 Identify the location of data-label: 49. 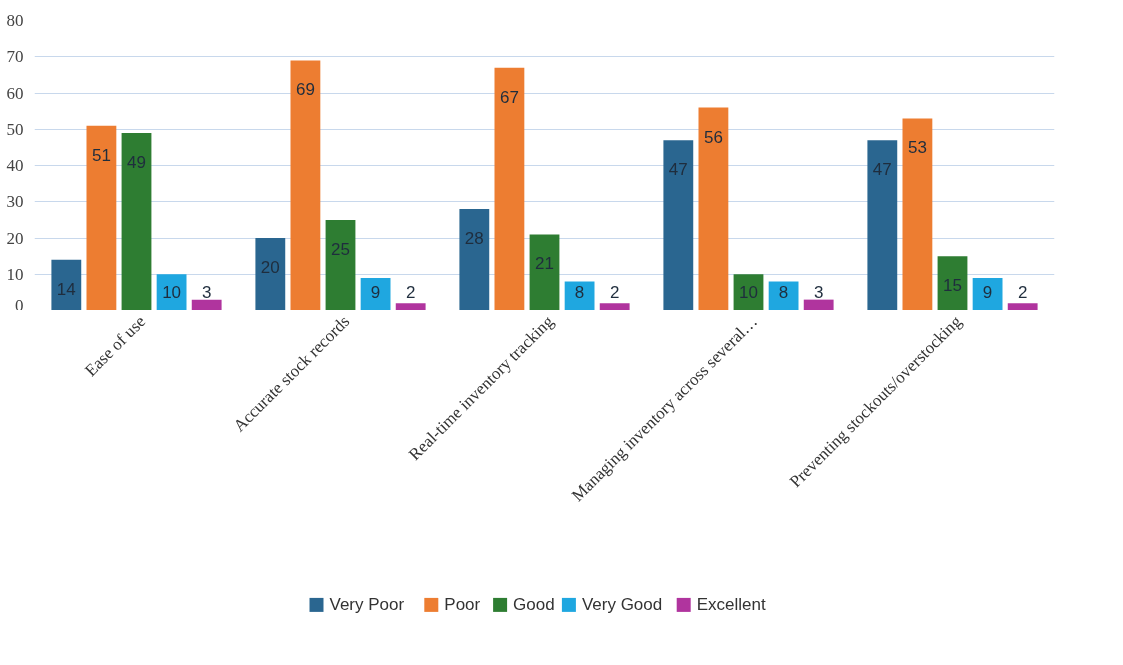
(136, 162).